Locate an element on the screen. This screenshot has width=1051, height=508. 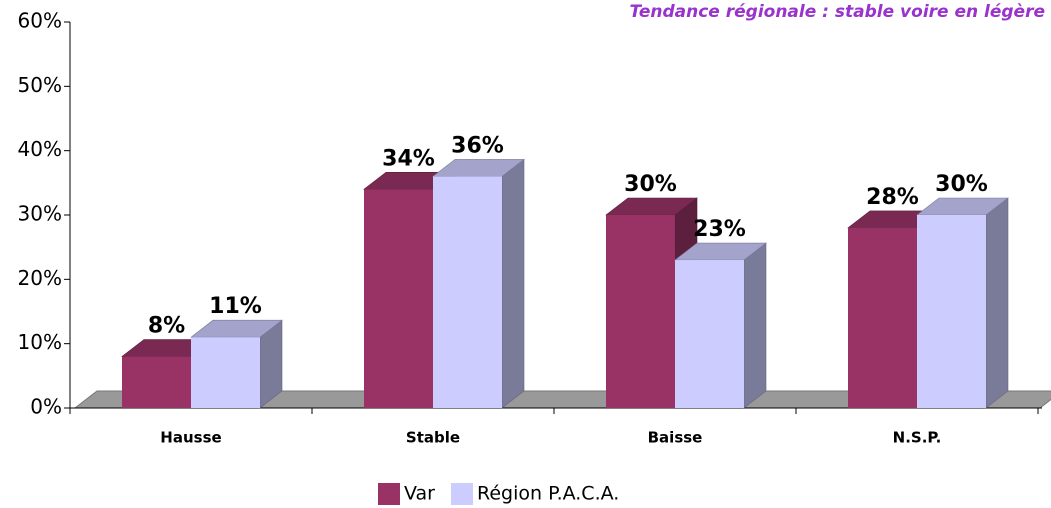
y-tick-label: 0% is located at coordinates (46, 407).